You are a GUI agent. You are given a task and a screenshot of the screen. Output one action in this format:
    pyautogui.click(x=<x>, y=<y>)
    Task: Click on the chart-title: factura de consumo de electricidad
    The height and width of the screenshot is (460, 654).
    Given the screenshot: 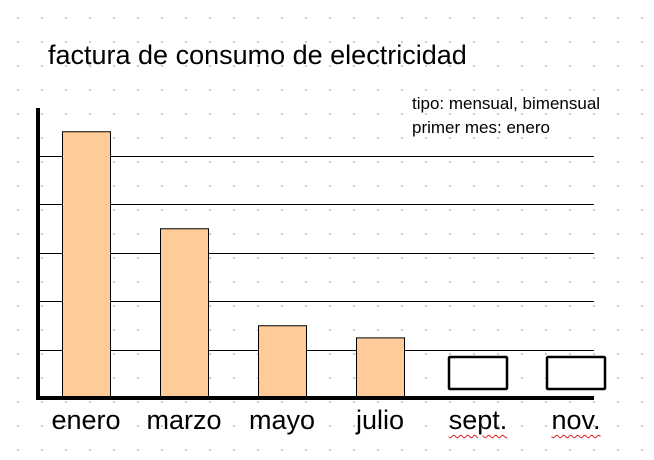 What is the action you would take?
    pyautogui.click(x=257, y=55)
    